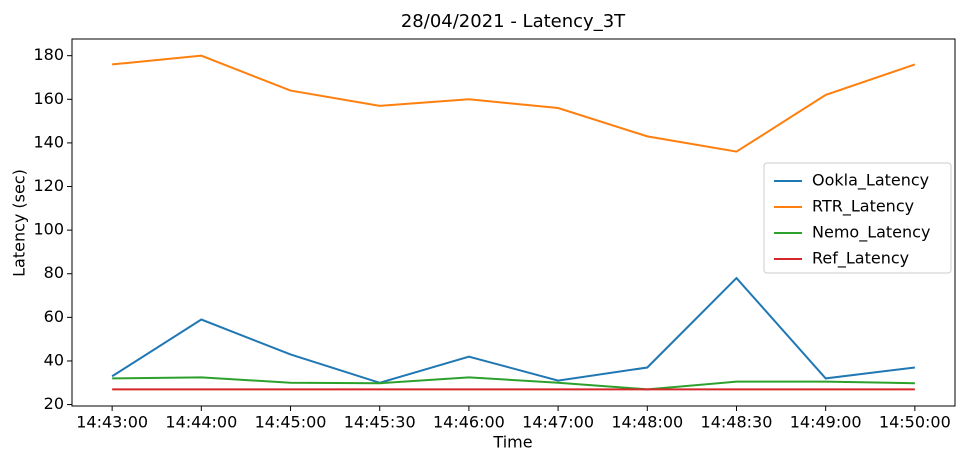 Image resolution: width=962 pixels, height=452 pixels. What do you see at coordinates (870, 181) in the screenshot?
I see `legend-label: Ookla_Latency` at bounding box center [870, 181].